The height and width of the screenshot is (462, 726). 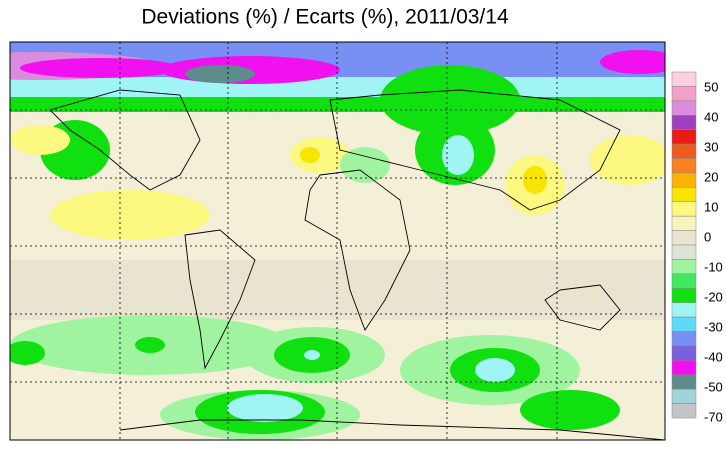 What do you see at coordinates (713, 386) in the screenshot?
I see `colorbar-label: -50` at bounding box center [713, 386].